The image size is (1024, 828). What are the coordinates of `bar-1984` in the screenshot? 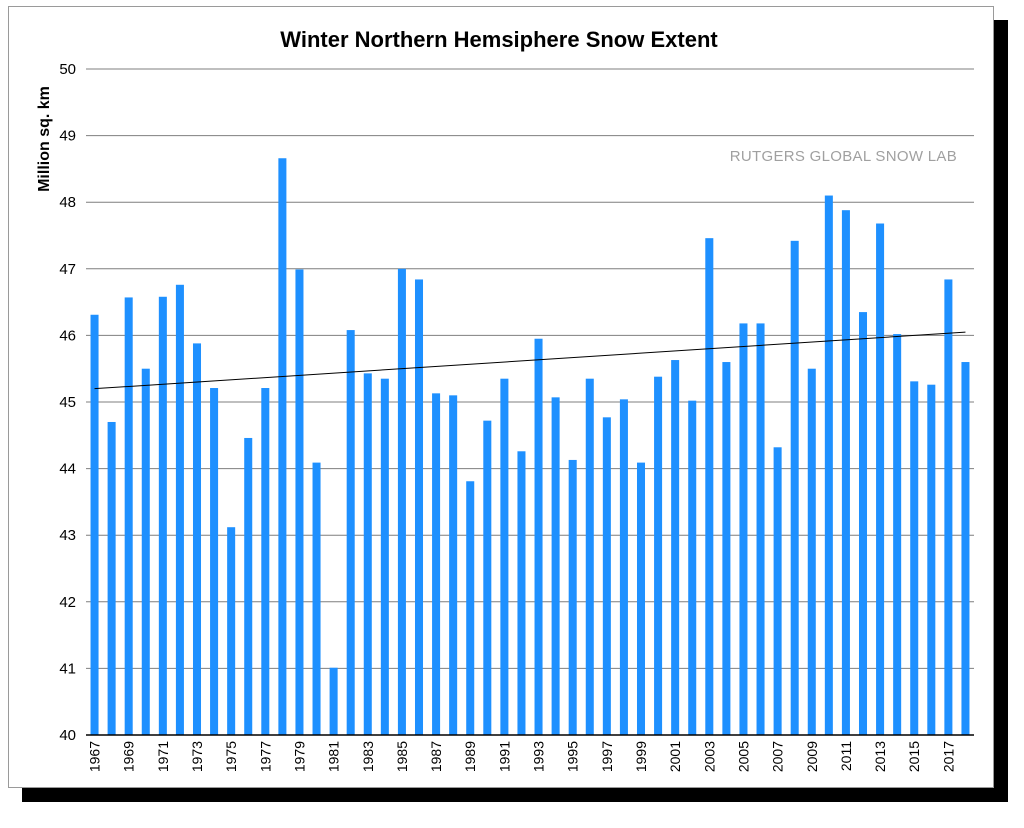 It's located at (384, 556).